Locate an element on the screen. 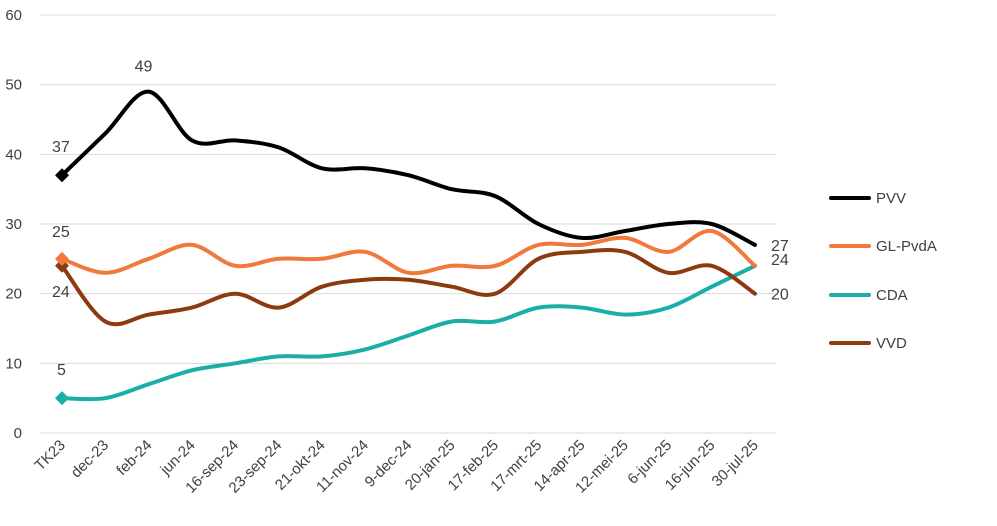 The image size is (997, 526). data-label-pvv-start: 37 is located at coordinates (61, 147).